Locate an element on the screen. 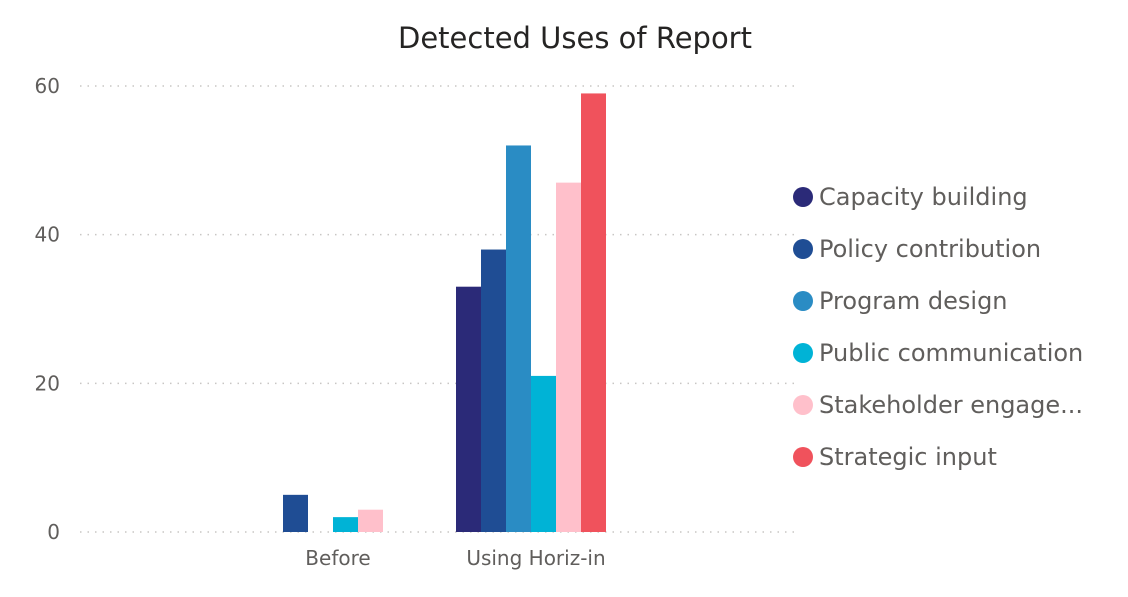 Image resolution: width=1128 pixels, height=597 pixels. legend-item: Capacity building is located at coordinates (910, 197).